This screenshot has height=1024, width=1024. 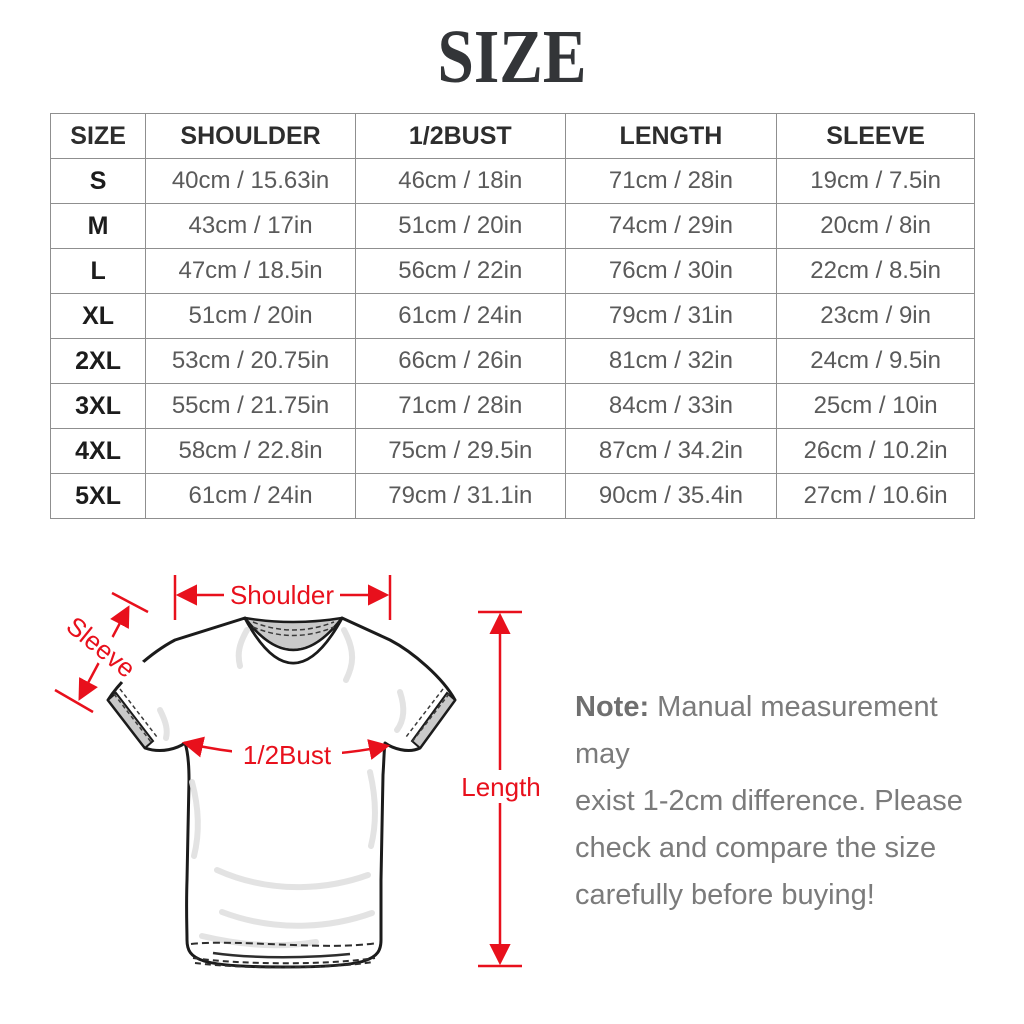 I want to click on size-cell: 5XL, so click(x=98, y=496).